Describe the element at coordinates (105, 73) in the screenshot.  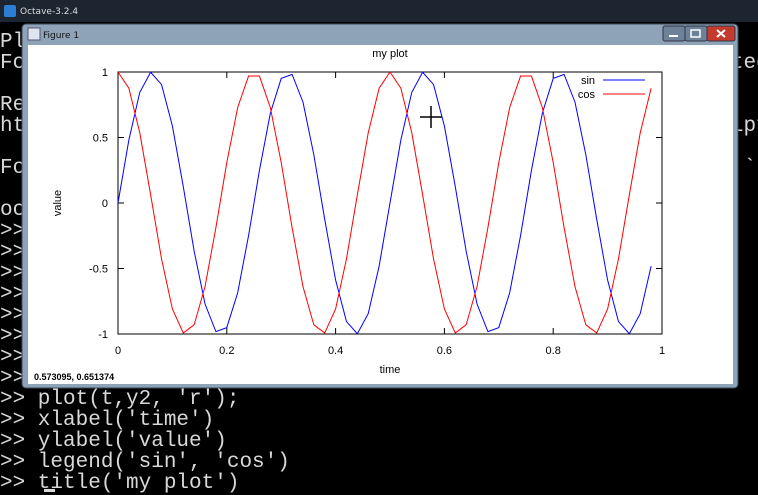
I see `y-tick-label: 1` at that location.